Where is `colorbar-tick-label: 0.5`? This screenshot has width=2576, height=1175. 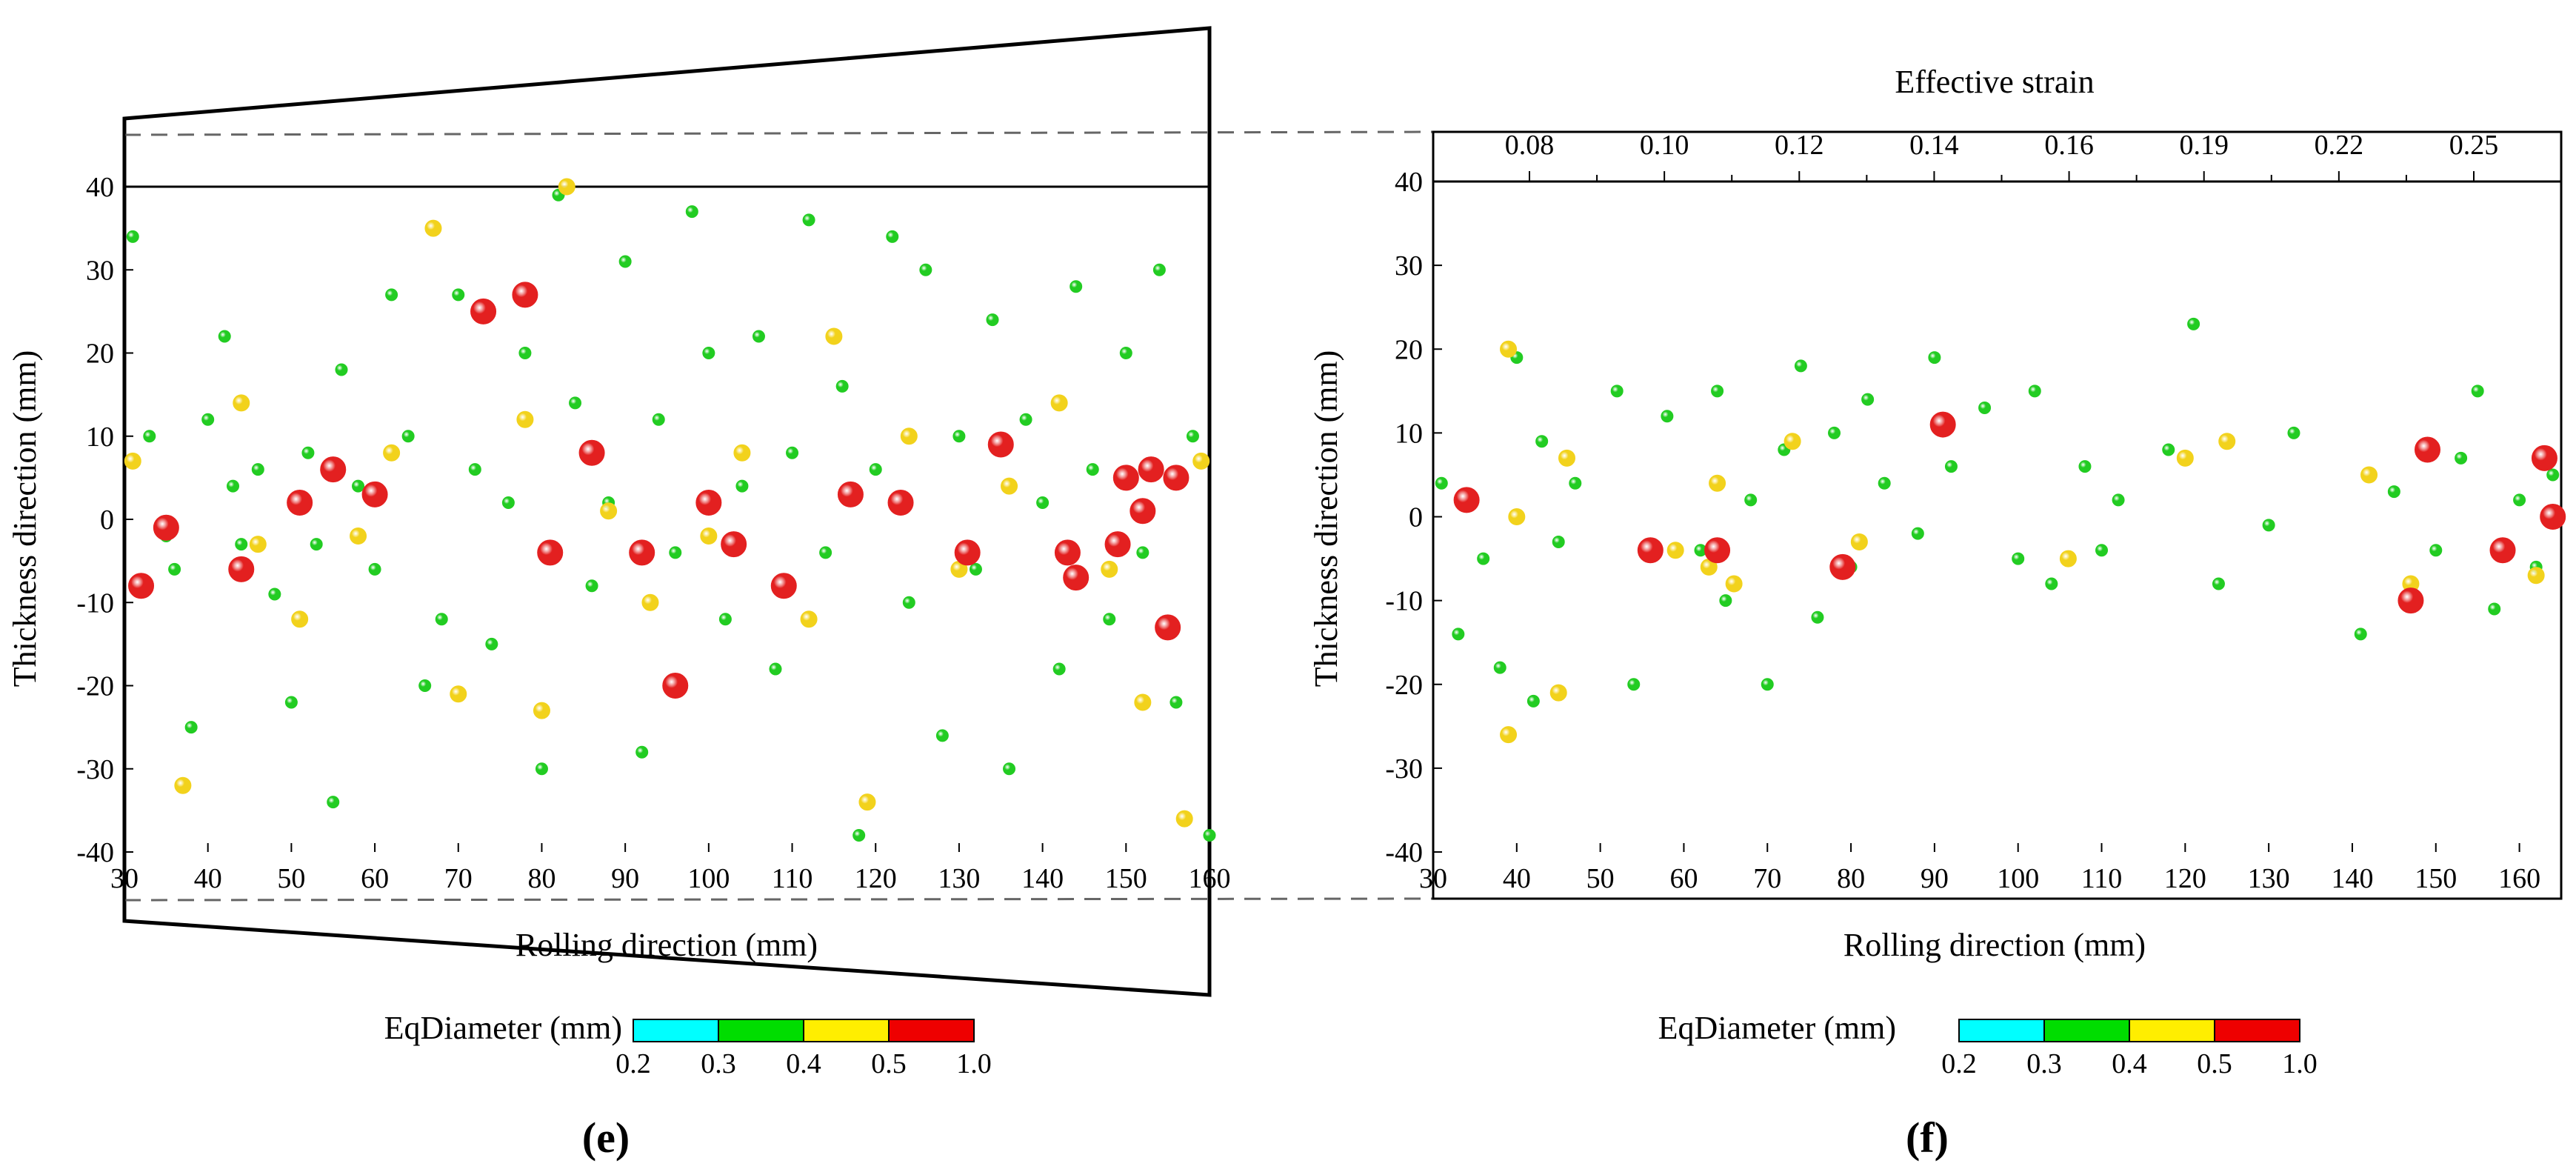 colorbar-tick-label: 0.5 is located at coordinates (889, 1063).